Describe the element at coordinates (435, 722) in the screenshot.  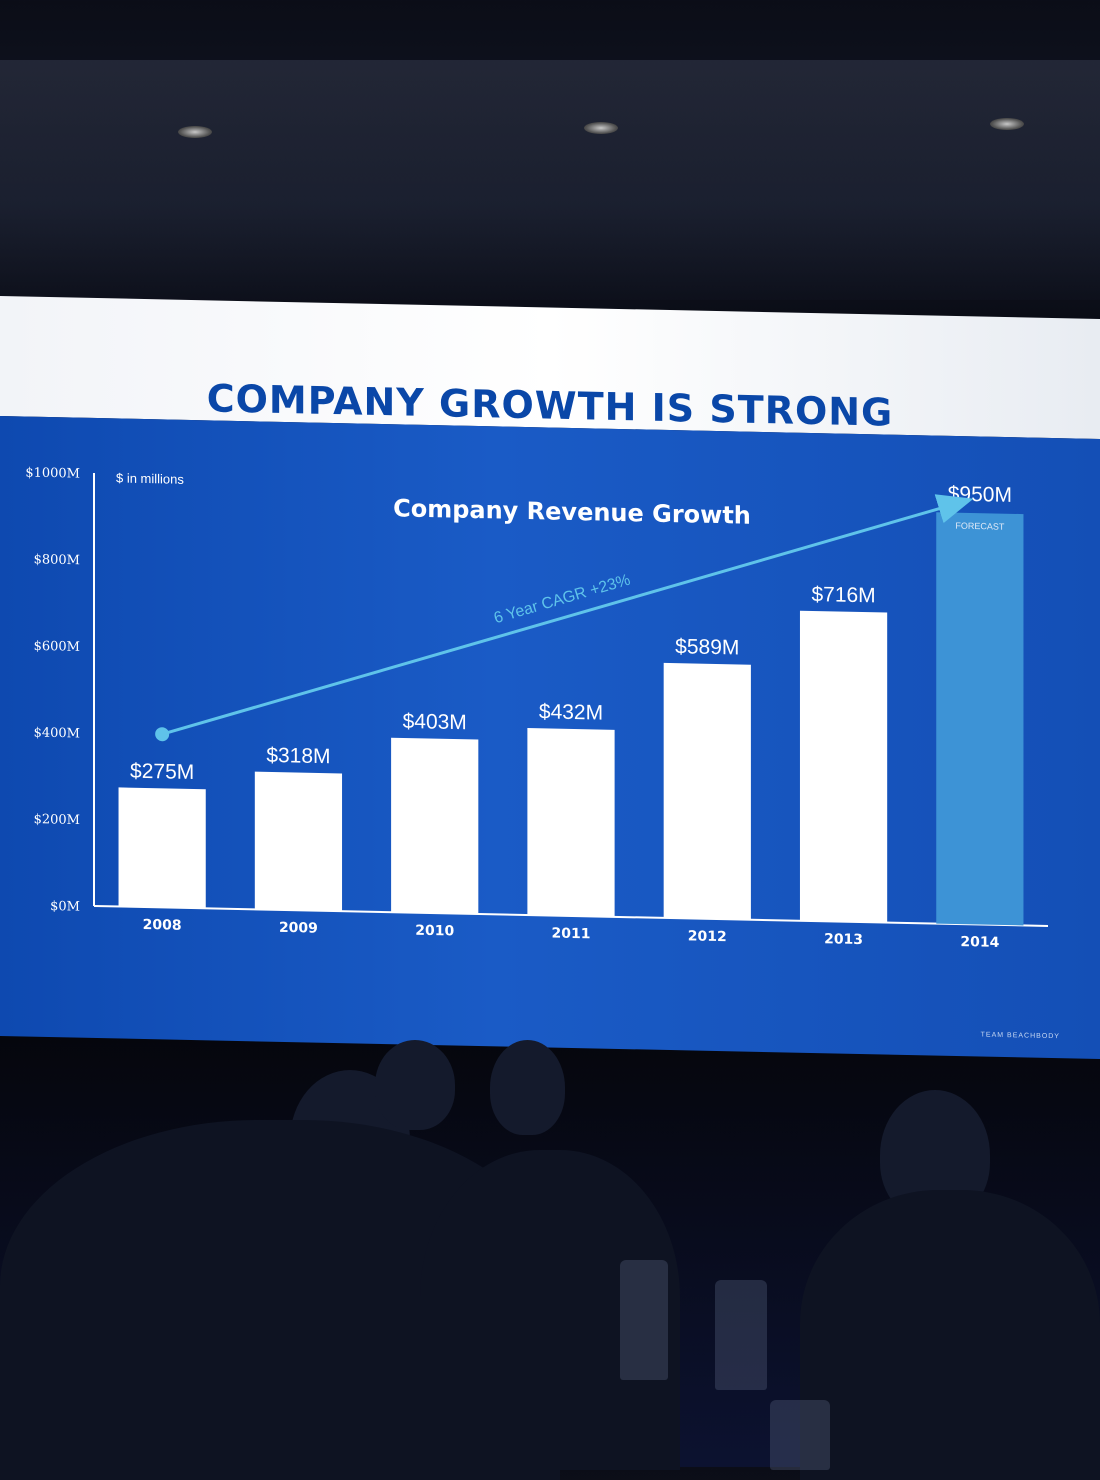
I see `value-label: $403M` at that location.